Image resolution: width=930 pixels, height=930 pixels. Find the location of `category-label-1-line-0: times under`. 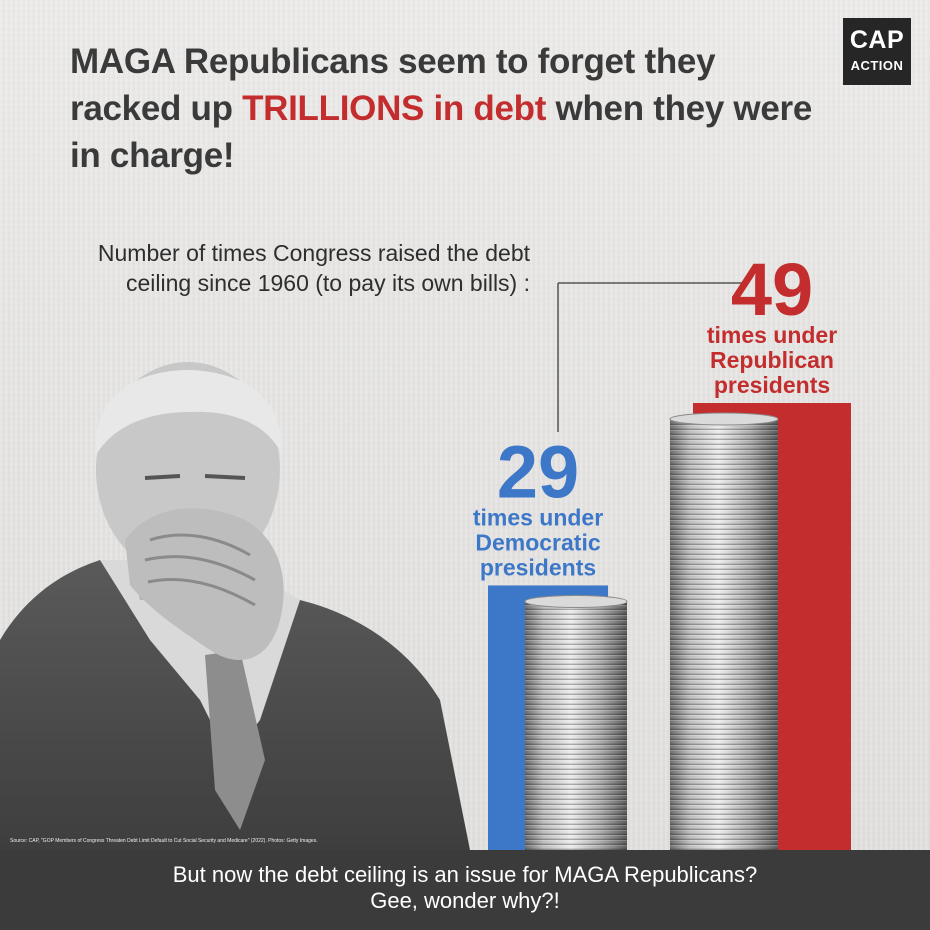

category-label-1-line-0: times under is located at coordinates (772, 335).